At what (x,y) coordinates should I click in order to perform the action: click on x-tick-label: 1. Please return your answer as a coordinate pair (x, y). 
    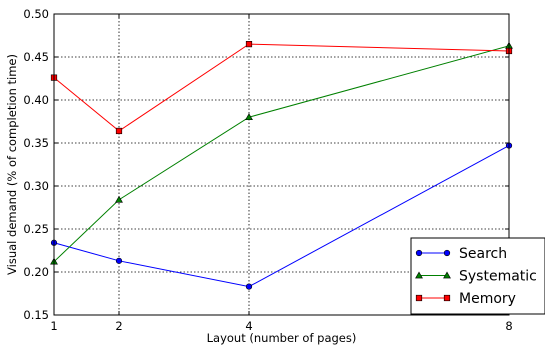
    Looking at the image, I should click on (53, 326).